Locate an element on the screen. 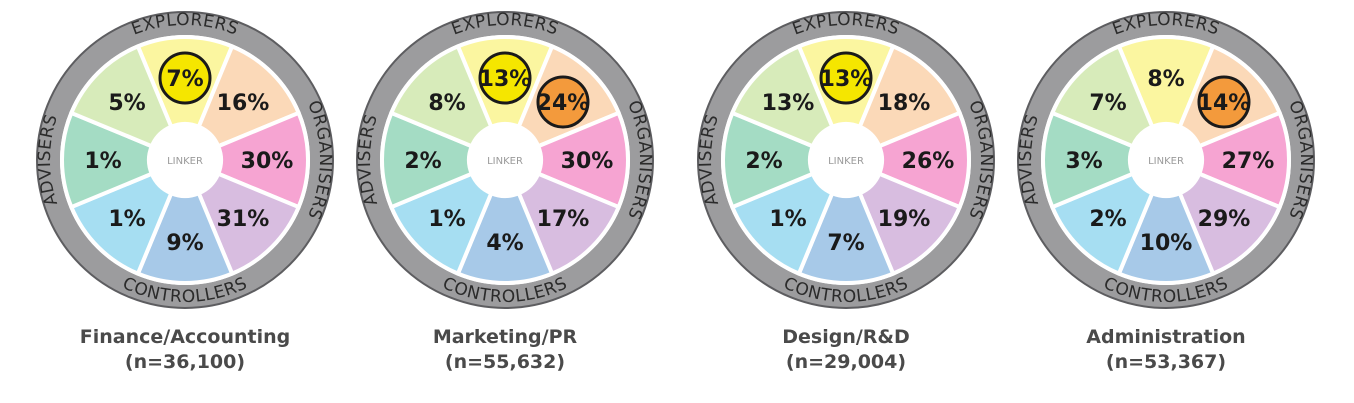 Image resolution: width=1354 pixels, height=403 pixels. segment-value: 4% is located at coordinates (504, 243).